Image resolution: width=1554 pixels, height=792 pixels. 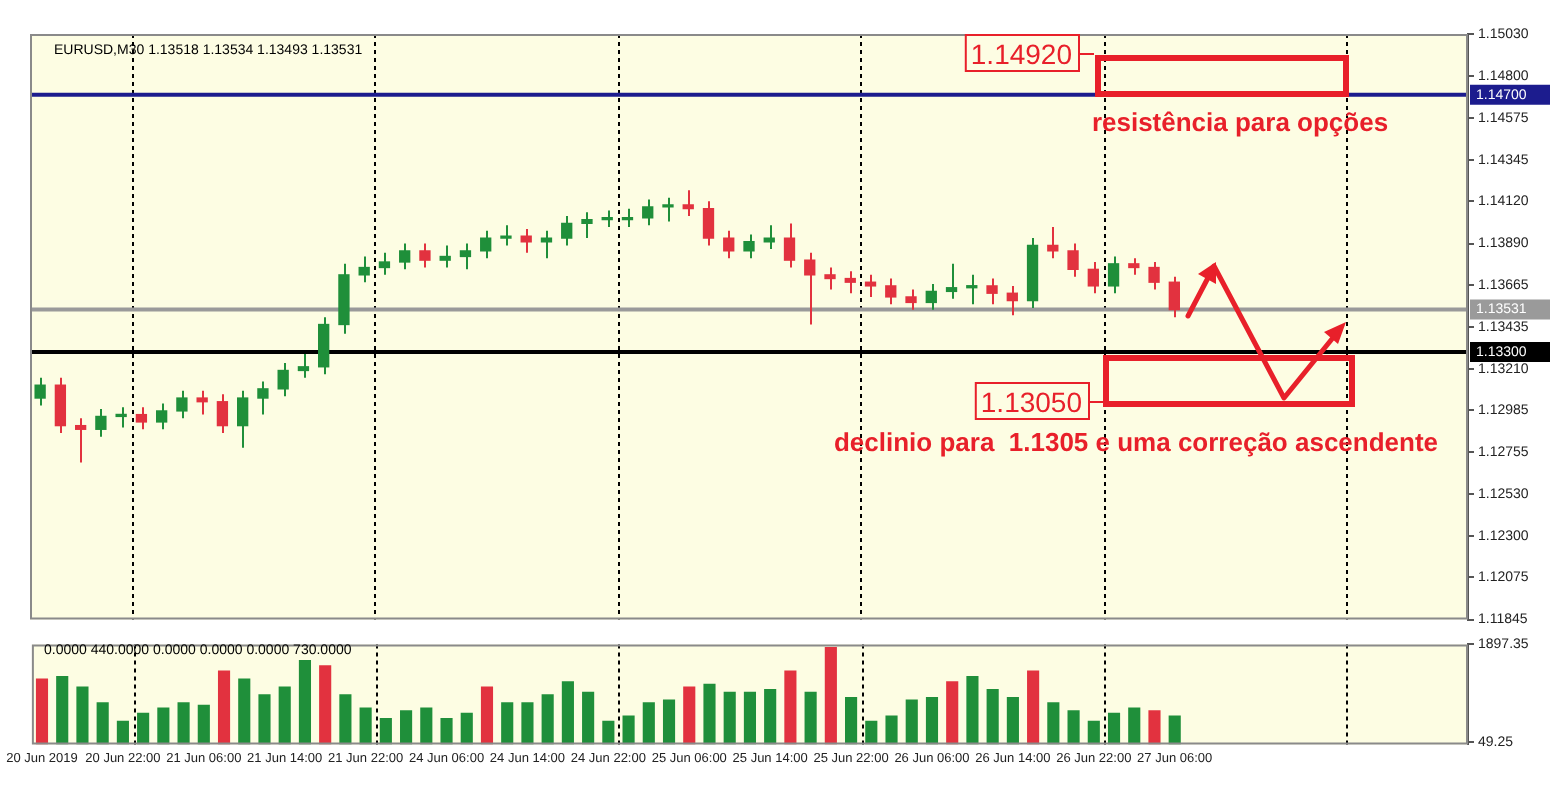 I want to click on annotation: declinio para 1.1305 e uma correção ascendente, so click(x=1136, y=442).